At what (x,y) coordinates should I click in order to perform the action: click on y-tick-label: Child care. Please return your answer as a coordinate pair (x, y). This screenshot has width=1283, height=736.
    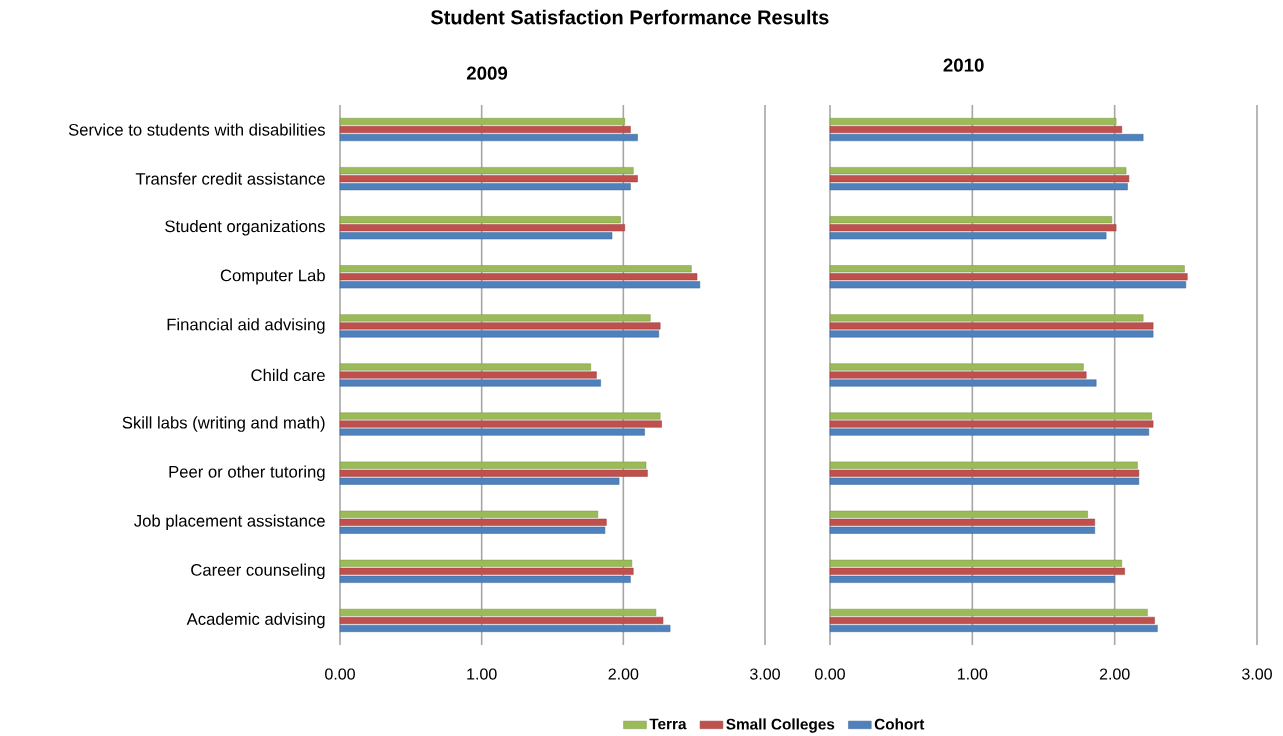
    Looking at the image, I should click on (288, 375).